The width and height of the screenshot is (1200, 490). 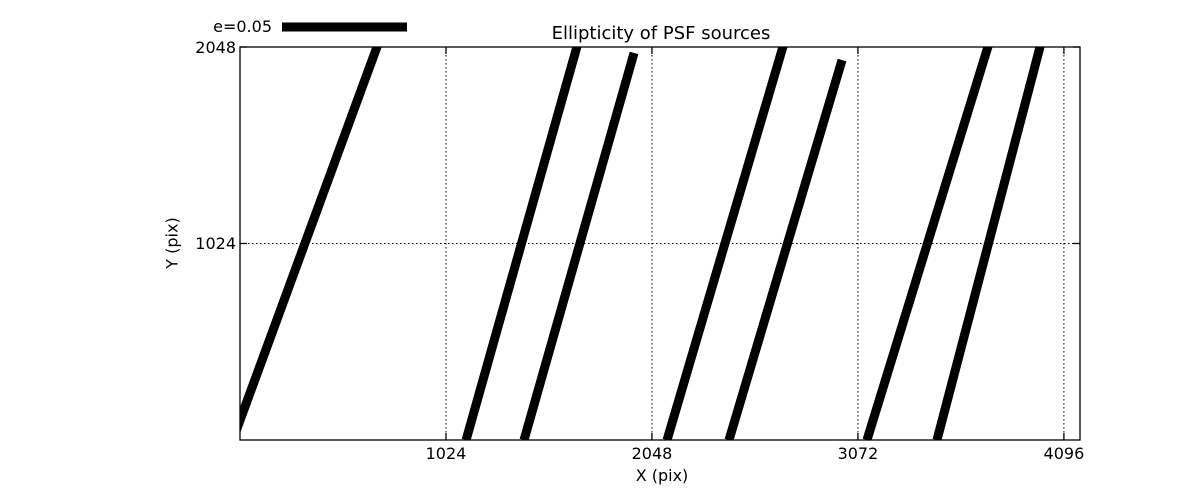 What do you see at coordinates (446, 453) in the screenshot?
I see `x-tick-label: 1024` at bounding box center [446, 453].